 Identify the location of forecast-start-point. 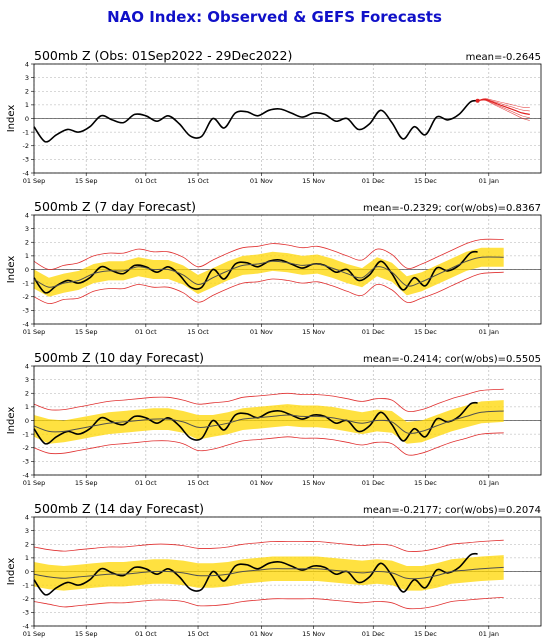
(477, 100).